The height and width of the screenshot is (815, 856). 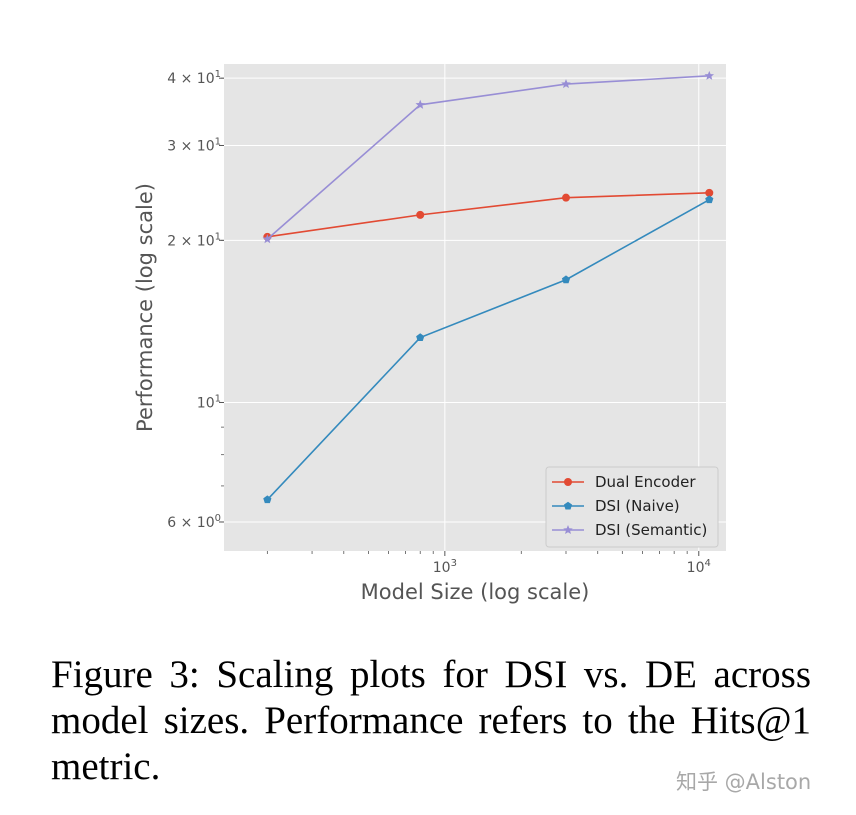 I want to click on legend-marker-dual-encoder, so click(x=568, y=482).